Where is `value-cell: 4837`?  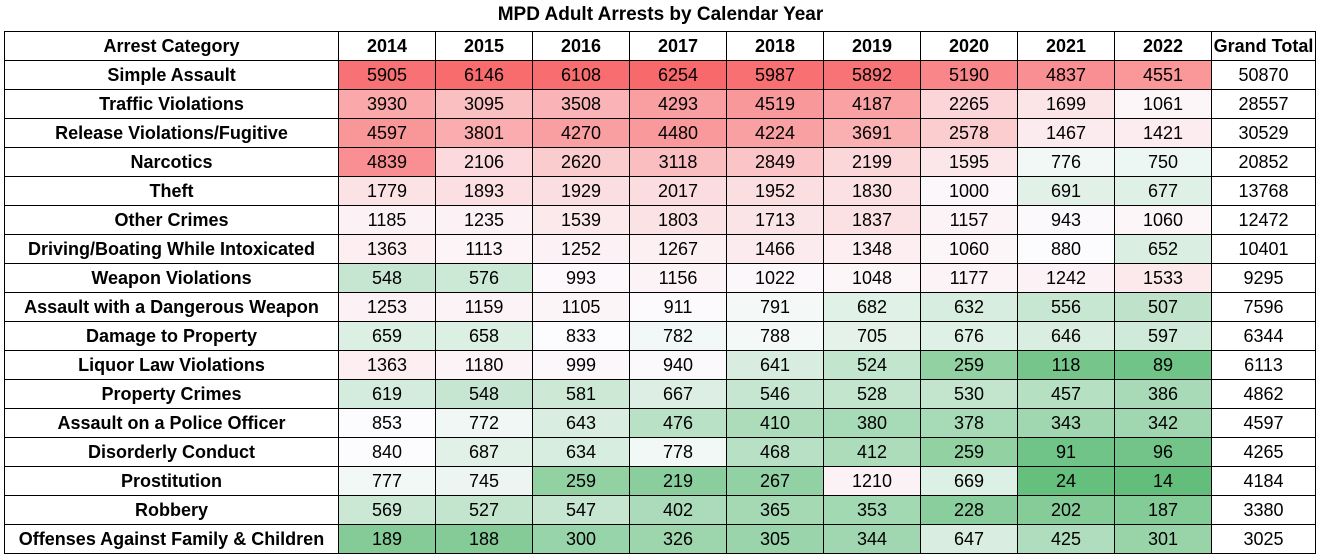 value-cell: 4837 is located at coordinates (1066, 75).